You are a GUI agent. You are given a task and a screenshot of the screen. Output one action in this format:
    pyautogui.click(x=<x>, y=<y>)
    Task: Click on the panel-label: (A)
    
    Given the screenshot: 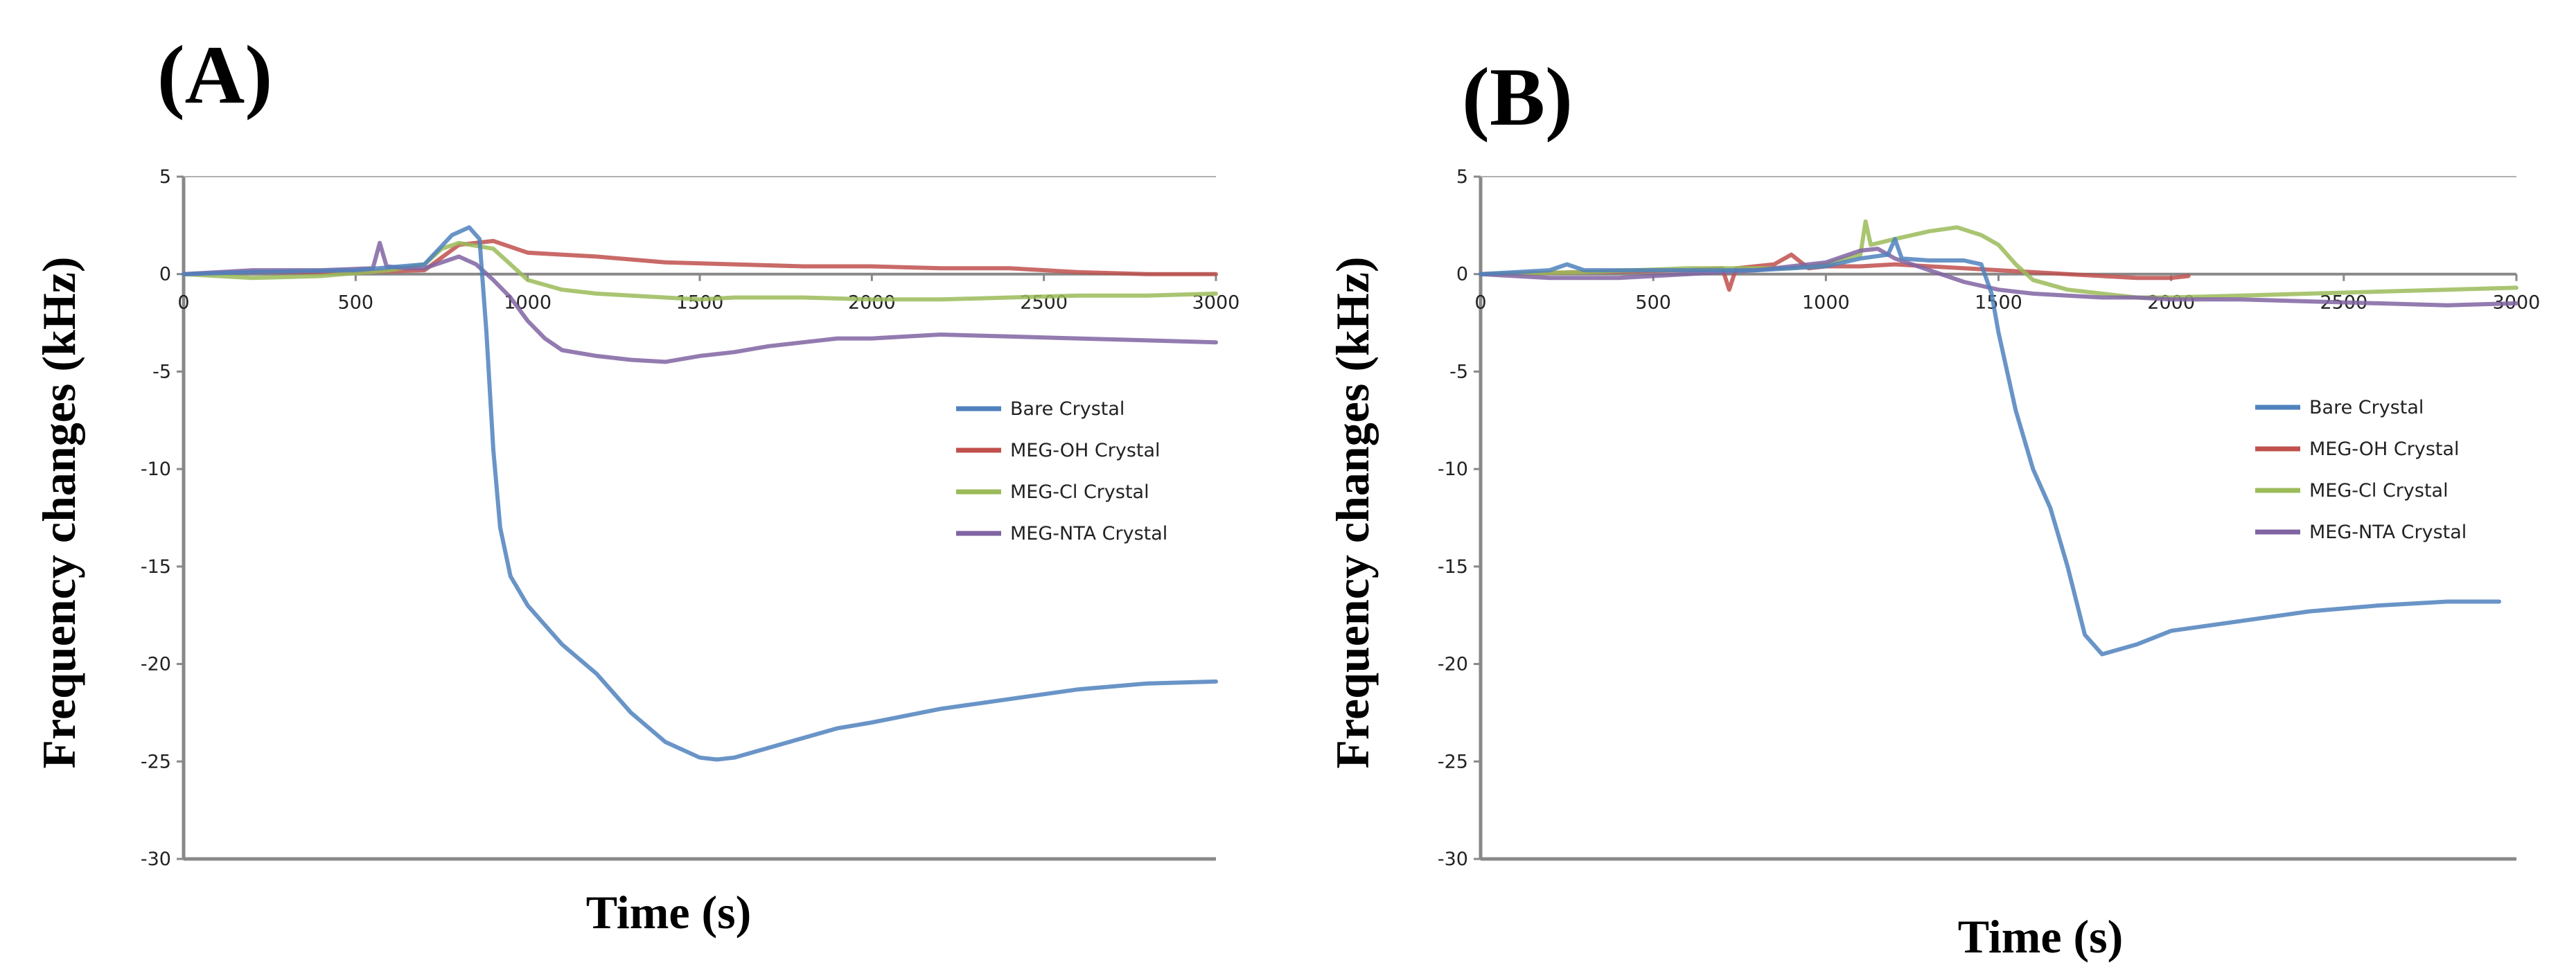 What is the action you would take?
    pyautogui.click(x=215, y=74)
    